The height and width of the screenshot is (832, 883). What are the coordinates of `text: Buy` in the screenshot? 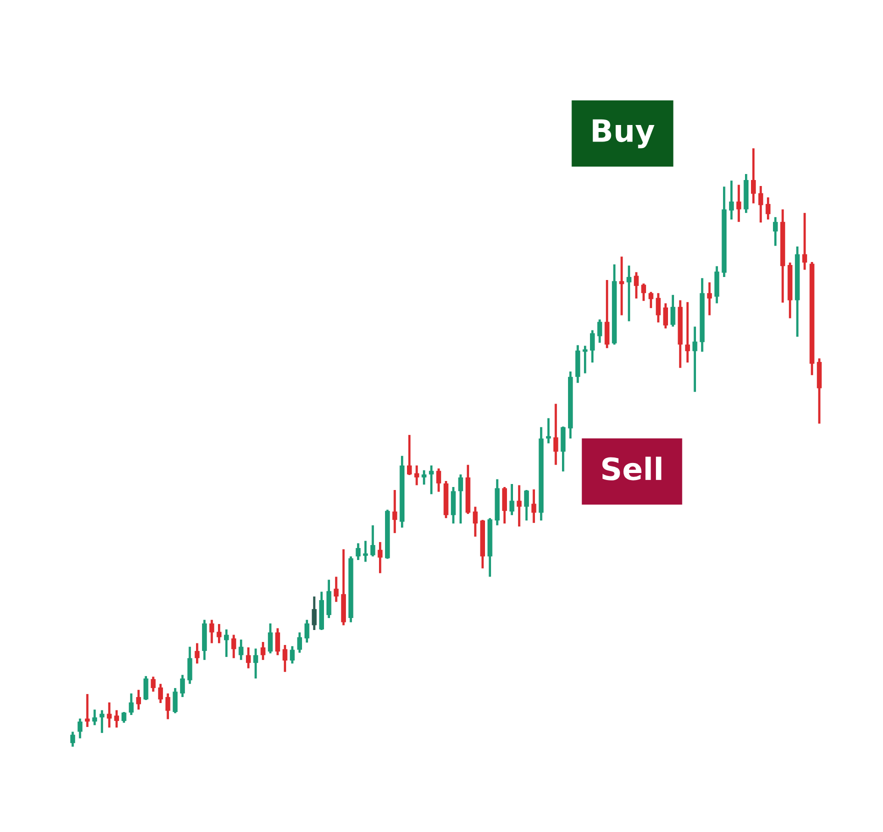 It's located at (623, 133).